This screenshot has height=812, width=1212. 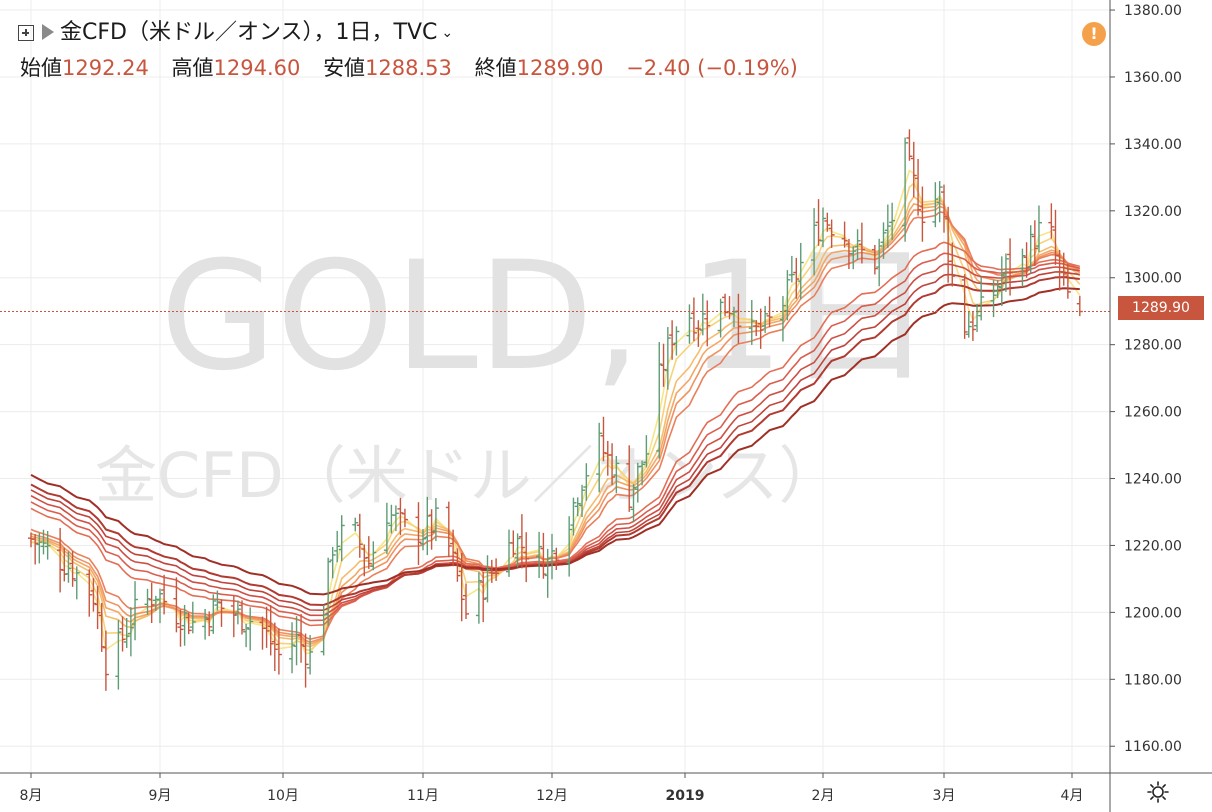 What do you see at coordinates (105, 68) in the screenshot?
I see `open-value: 1292.24` at bounding box center [105, 68].